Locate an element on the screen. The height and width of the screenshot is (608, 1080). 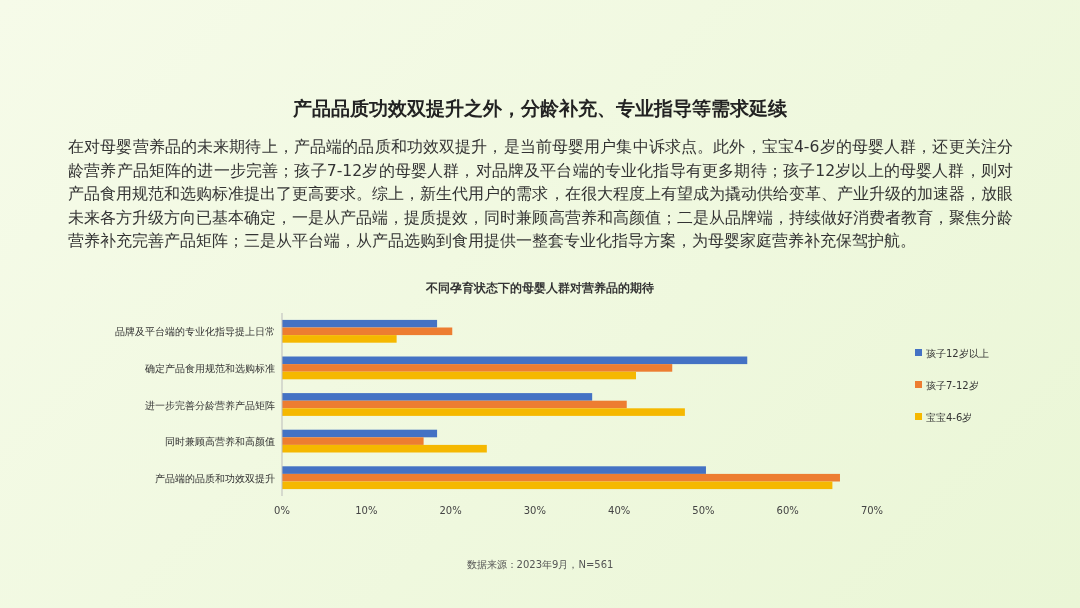
x-tick-label: 40% is located at coordinates (619, 510).